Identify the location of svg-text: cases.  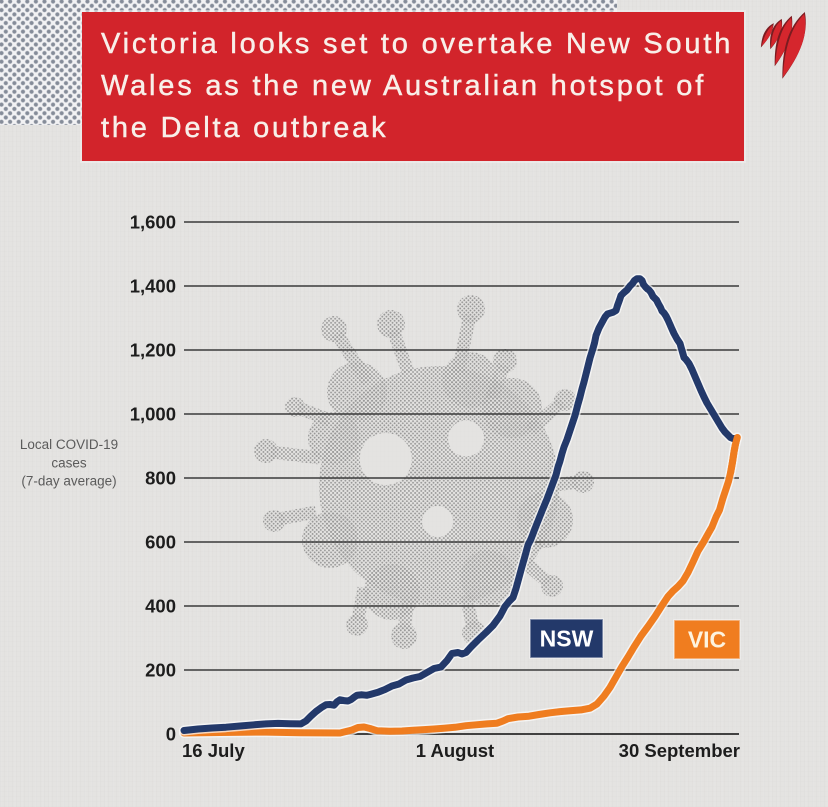
(69, 463).